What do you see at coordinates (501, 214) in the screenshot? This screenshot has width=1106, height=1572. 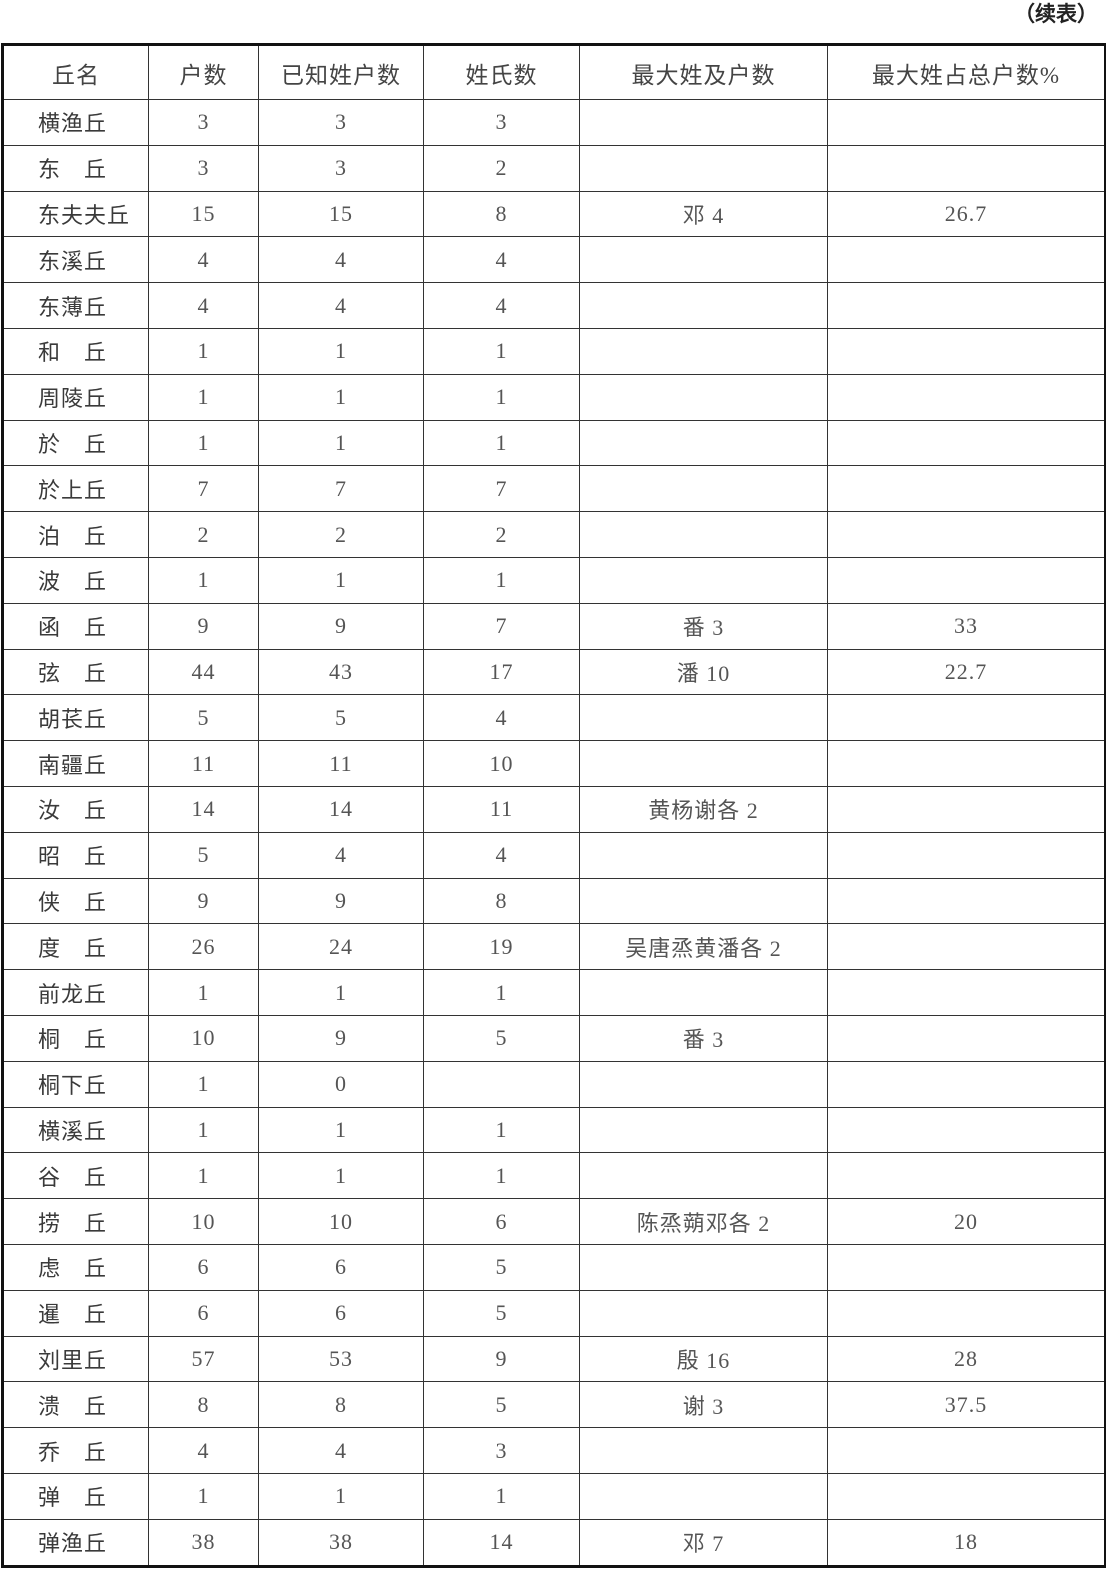 I see `cell-surname-count: 8` at bounding box center [501, 214].